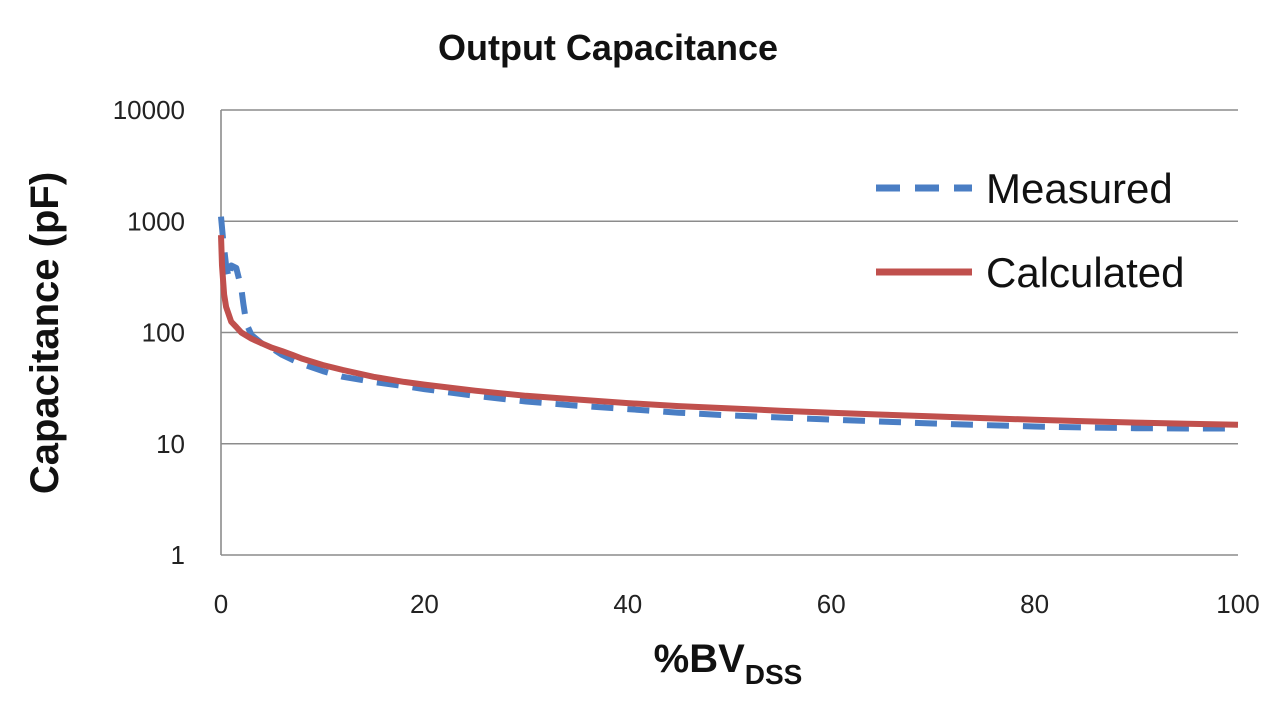 This screenshot has width=1280, height=719. What do you see at coordinates (1085, 272) in the screenshot?
I see `legend-label-calculated: Calculated` at bounding box center [1085, 272].